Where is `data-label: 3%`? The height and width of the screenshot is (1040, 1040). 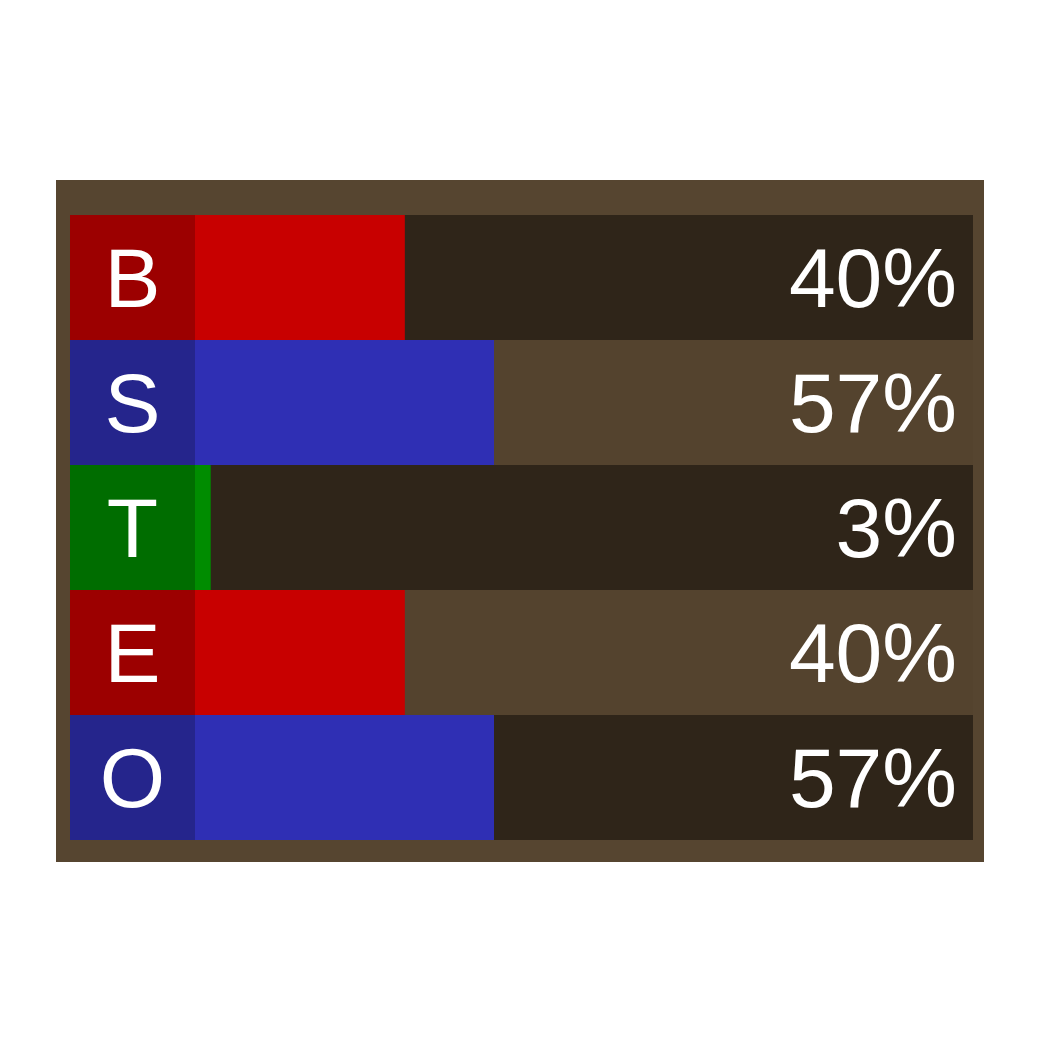 data-label: 3% is located at coordinates (896, 527).